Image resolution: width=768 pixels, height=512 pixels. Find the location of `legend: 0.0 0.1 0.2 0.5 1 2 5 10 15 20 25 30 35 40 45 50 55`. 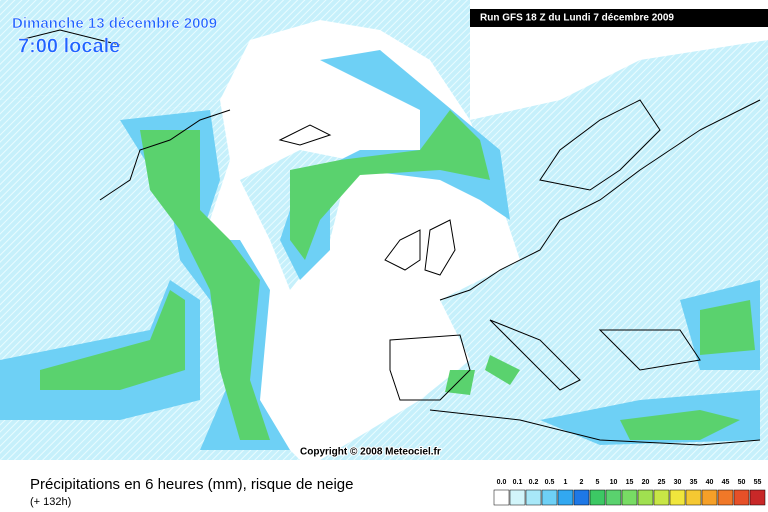

legend: 0.0 0.1 0.2 0.5 1 2 5 10 15 20 25 30 35 40 45 50 55 is located at coordinates (629, 492).